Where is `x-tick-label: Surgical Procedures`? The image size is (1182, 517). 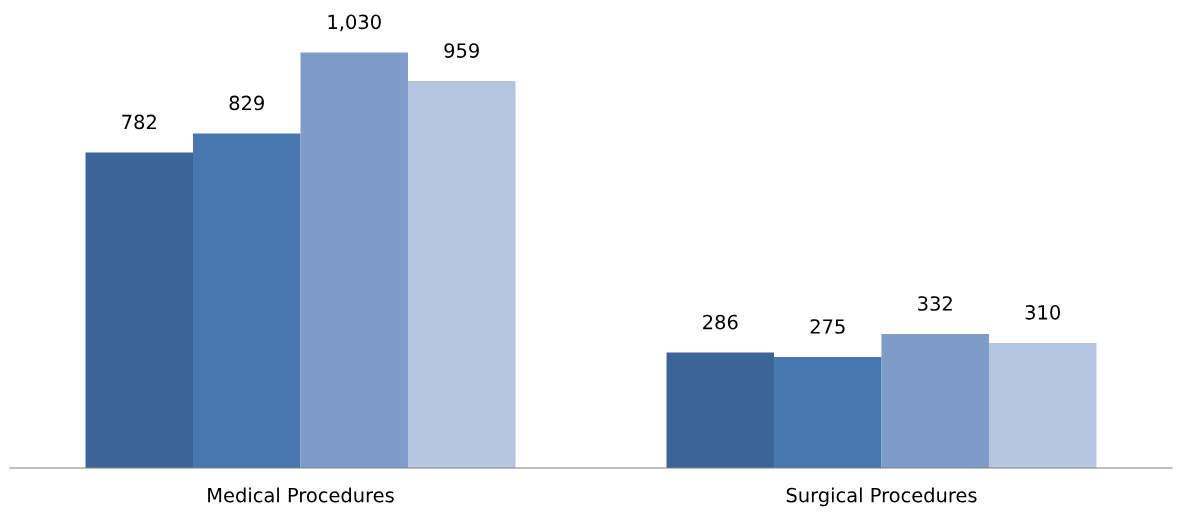
x-tick-label: Surgical Procedures is located at coordinates (881, 497).